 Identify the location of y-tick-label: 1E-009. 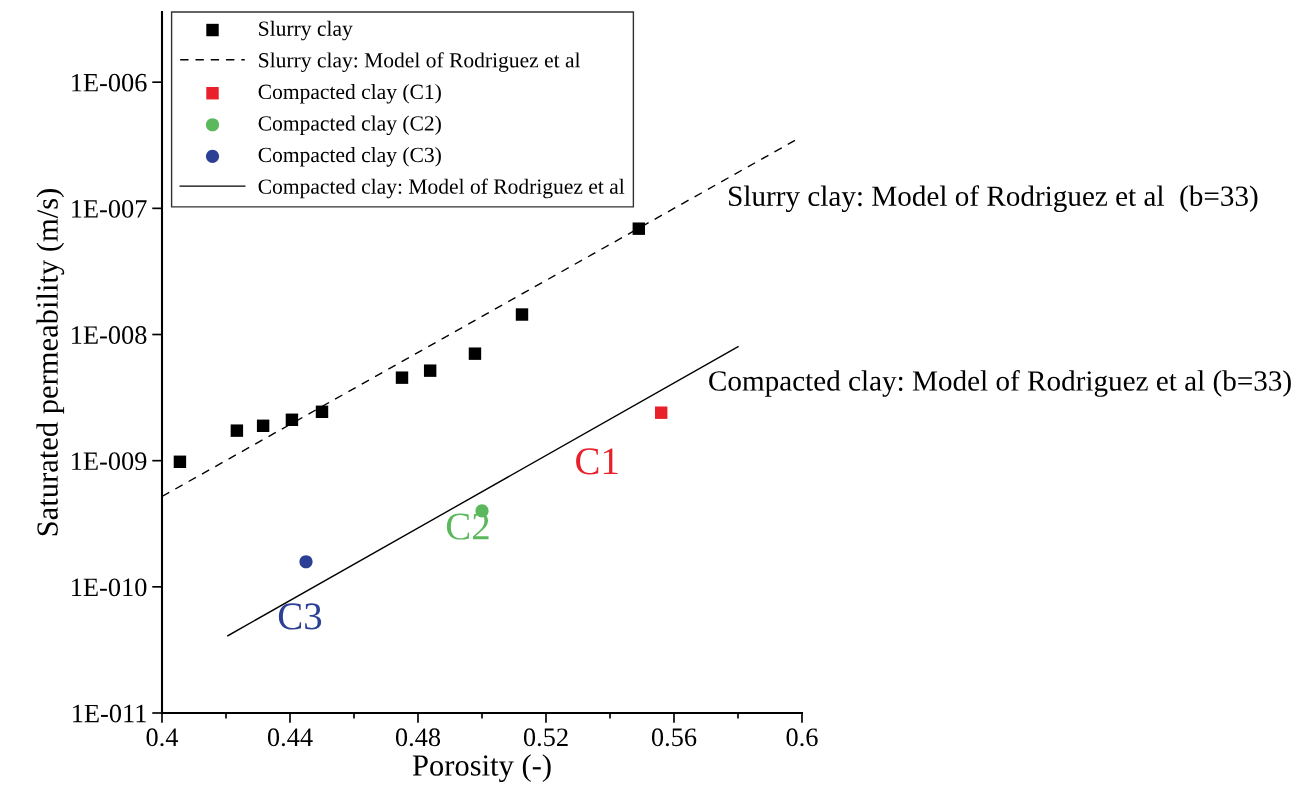
(109, 461).